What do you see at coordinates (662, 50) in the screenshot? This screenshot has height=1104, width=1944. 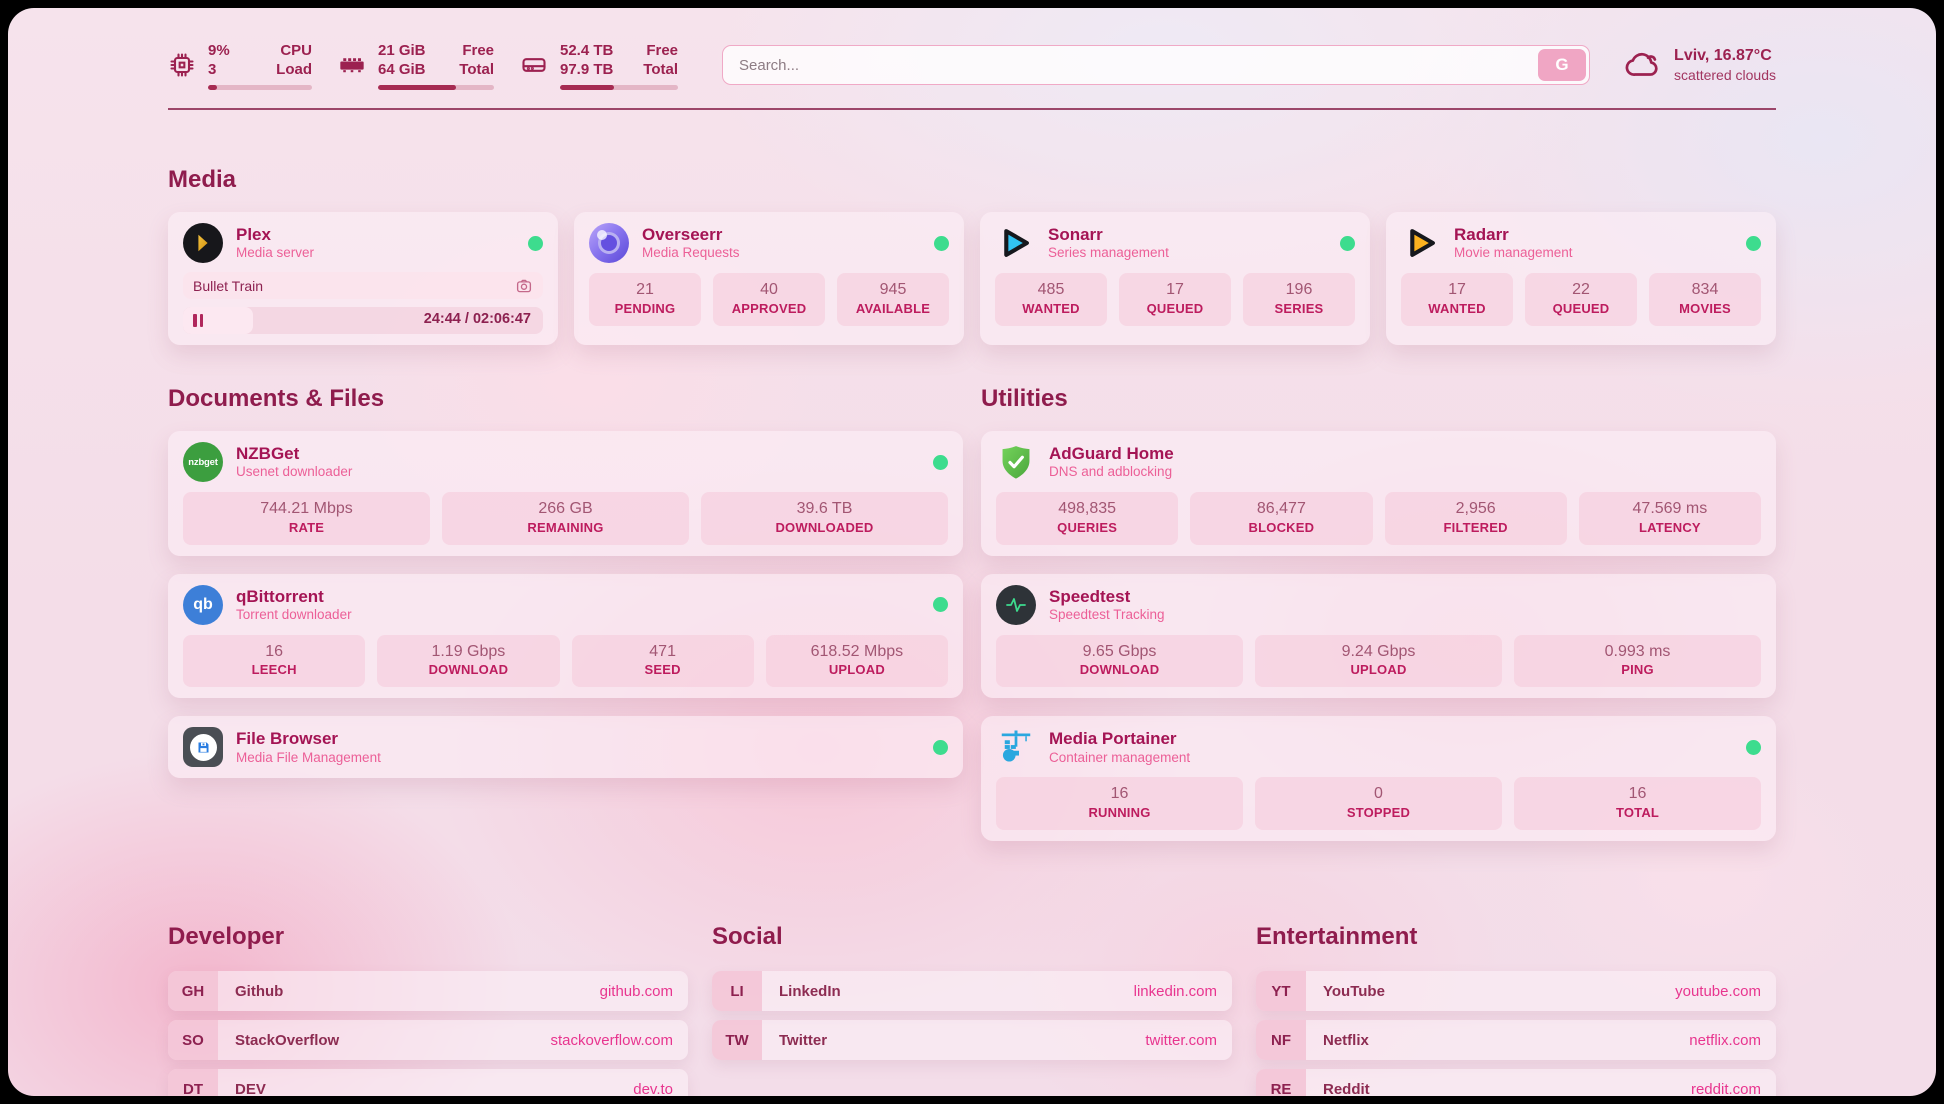 I see `disk-label-top: Free` at bounding box center [662, 50].